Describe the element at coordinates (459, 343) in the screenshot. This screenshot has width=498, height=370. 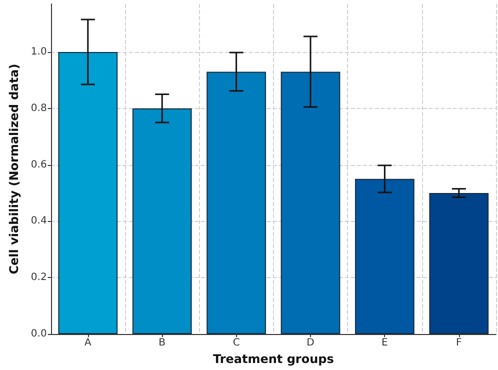
I see `x-tick-label: F` at that location.